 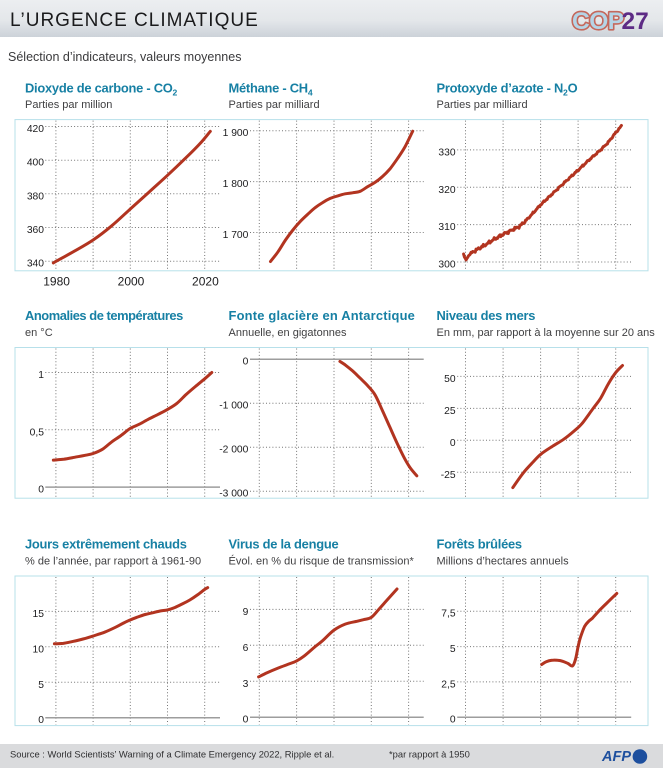 What do you see at coordinates (246, 684) in the screenshot?
I see `svg-text: 3` at bounding box center [246, 684].